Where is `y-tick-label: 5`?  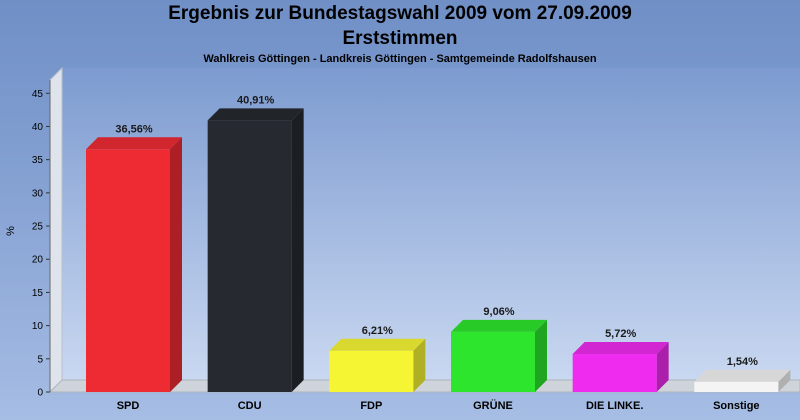 y-tick-label: 5 is located at coordinates (40, 359).